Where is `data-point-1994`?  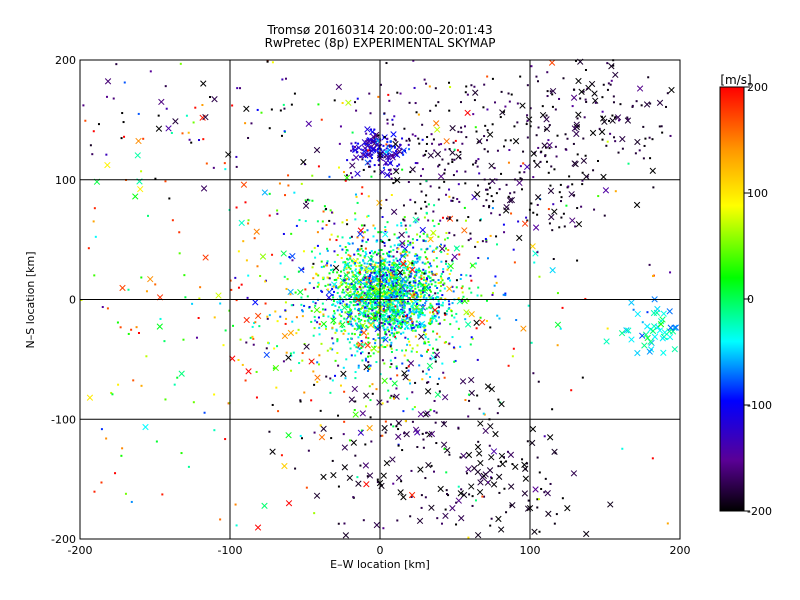
data-point-1994 is located at coordinates (302, 316).